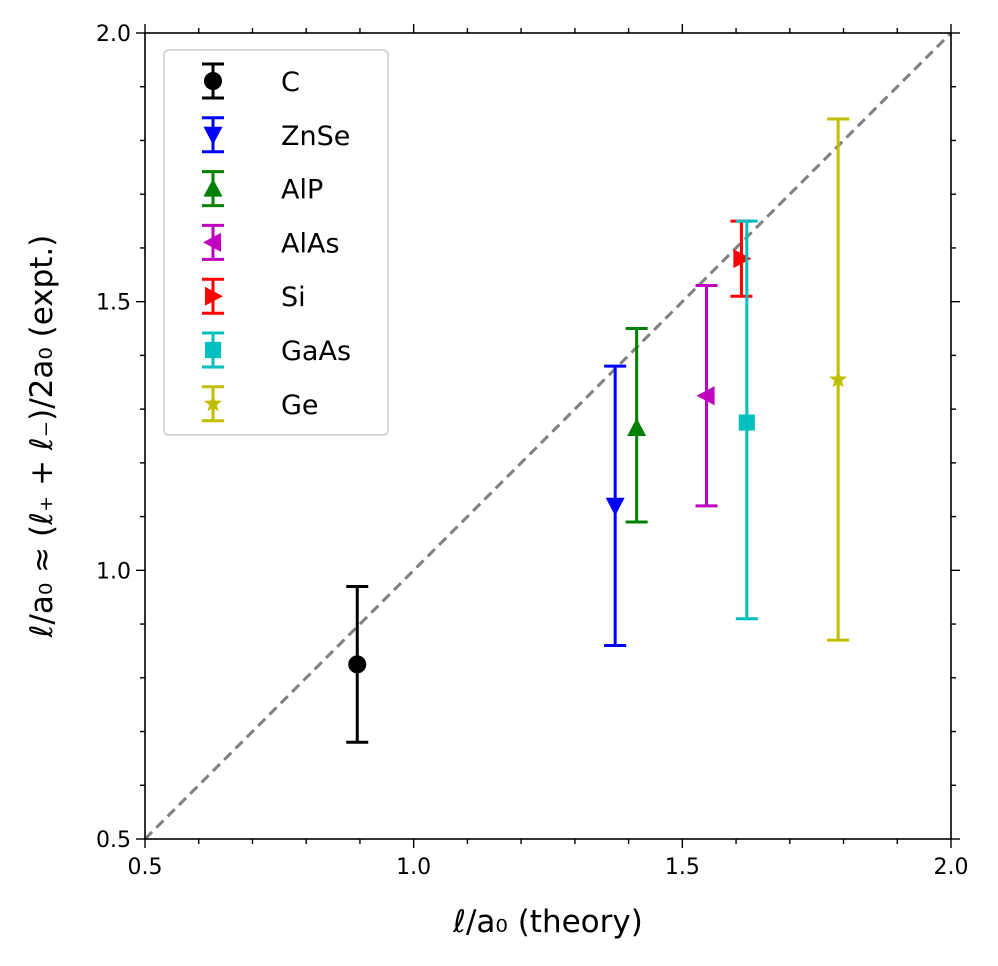 The image size is (998, 966). I want to click on point-znse, so click(615, 506).